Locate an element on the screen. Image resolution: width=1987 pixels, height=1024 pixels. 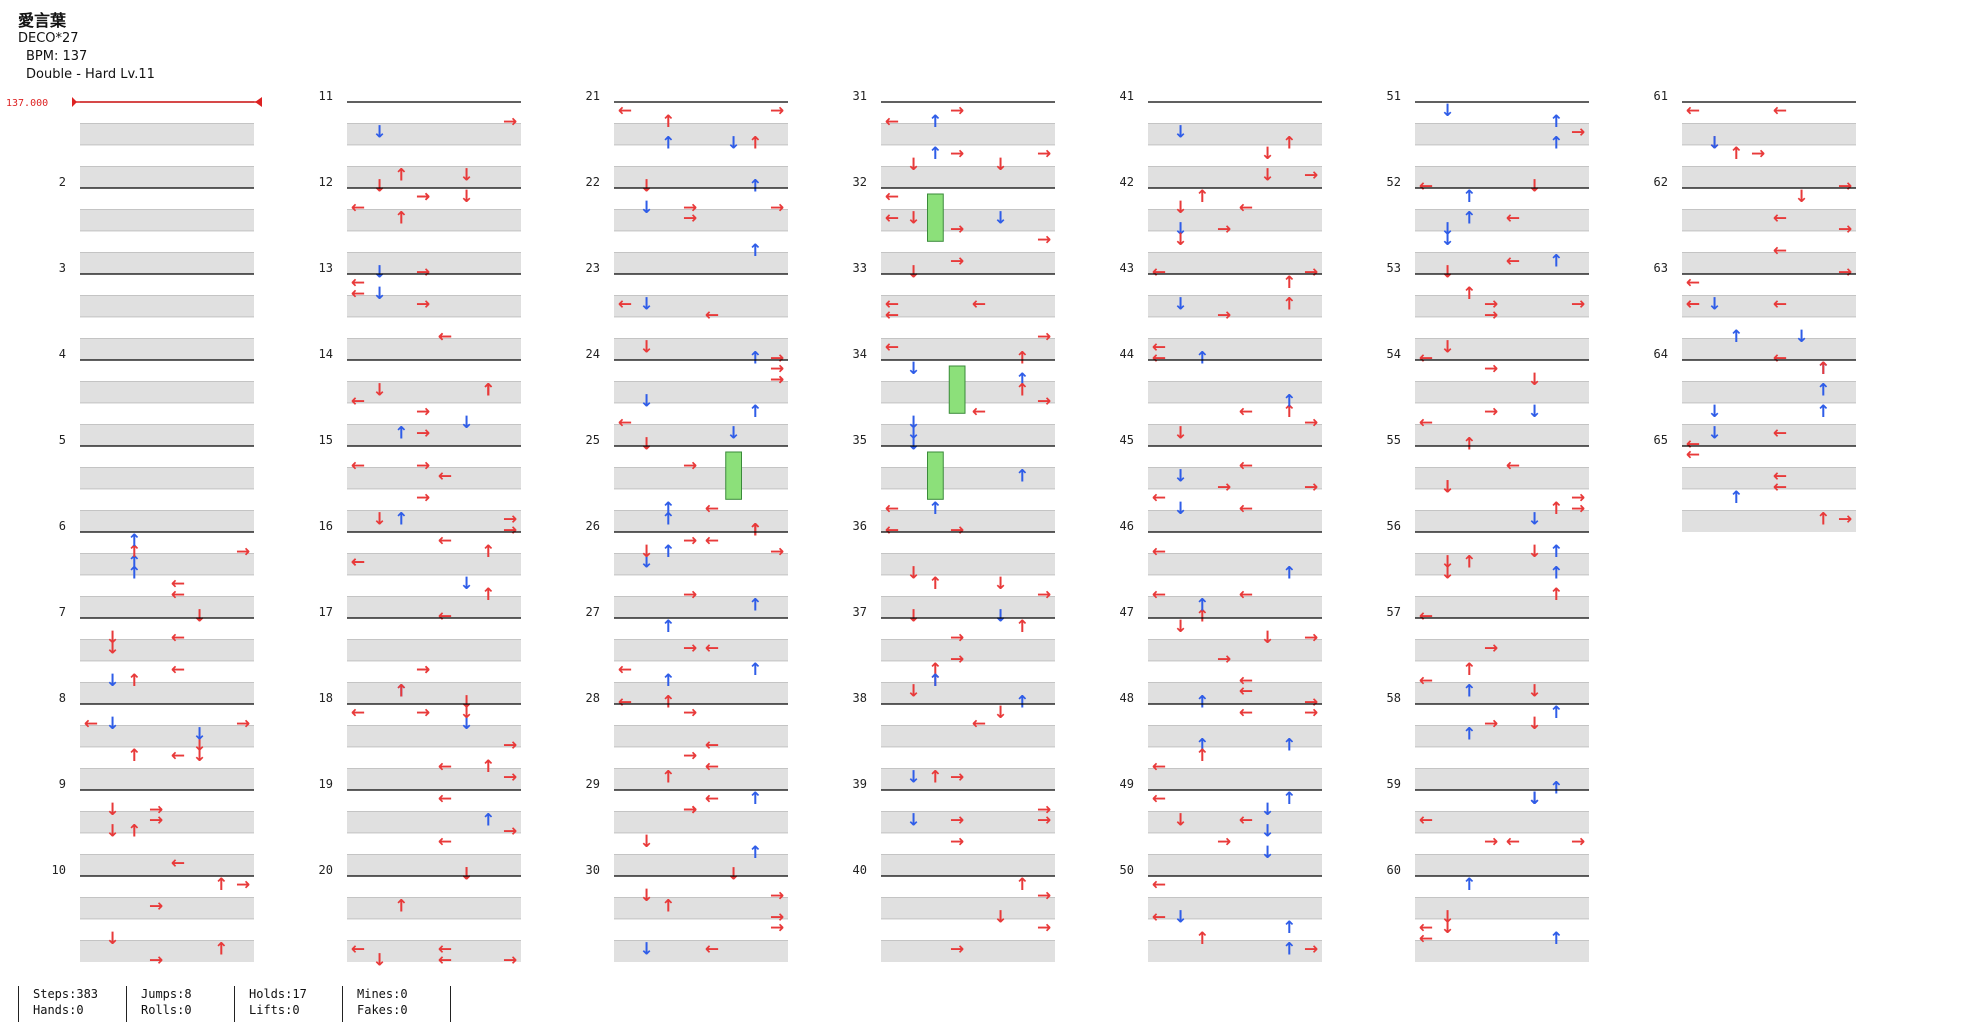
measure-number: 21 is located at coordinates (593, 96).